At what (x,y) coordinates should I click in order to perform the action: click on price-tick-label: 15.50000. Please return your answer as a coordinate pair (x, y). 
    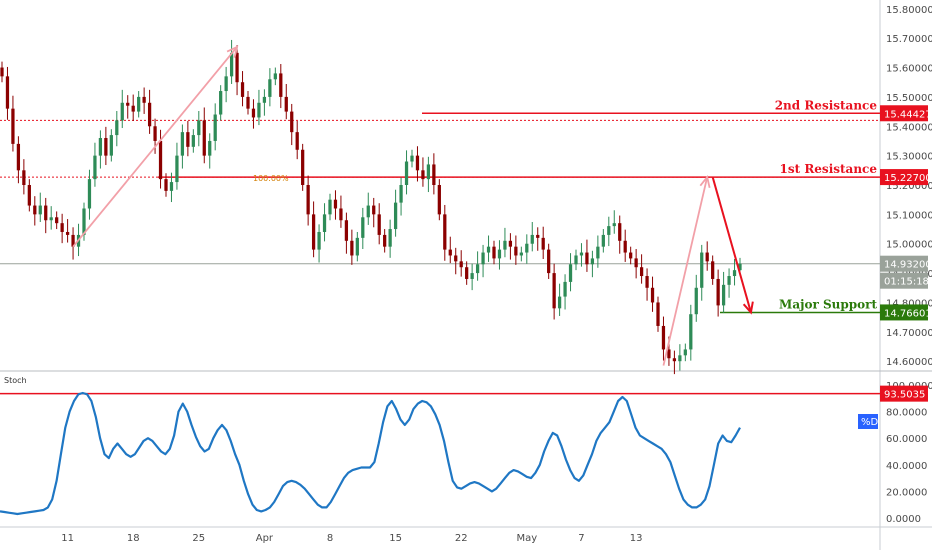
    Looking at the image, I should click on (909, 98).